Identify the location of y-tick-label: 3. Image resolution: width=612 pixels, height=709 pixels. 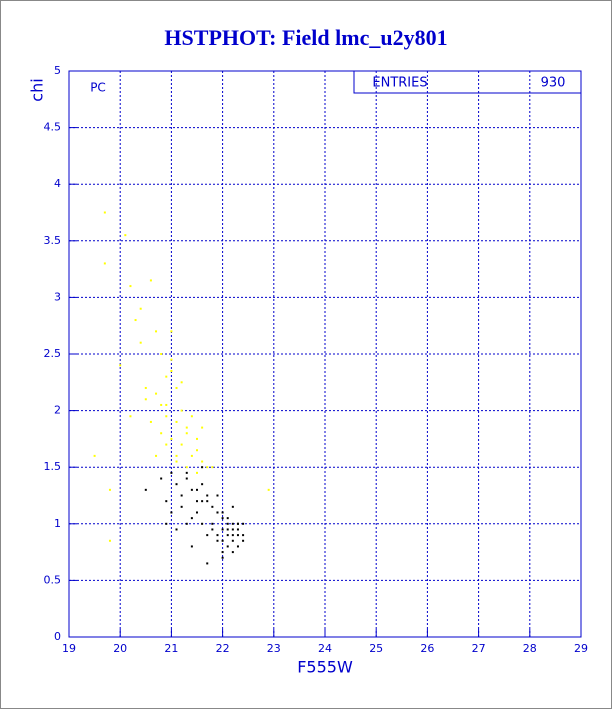
(57, 296).